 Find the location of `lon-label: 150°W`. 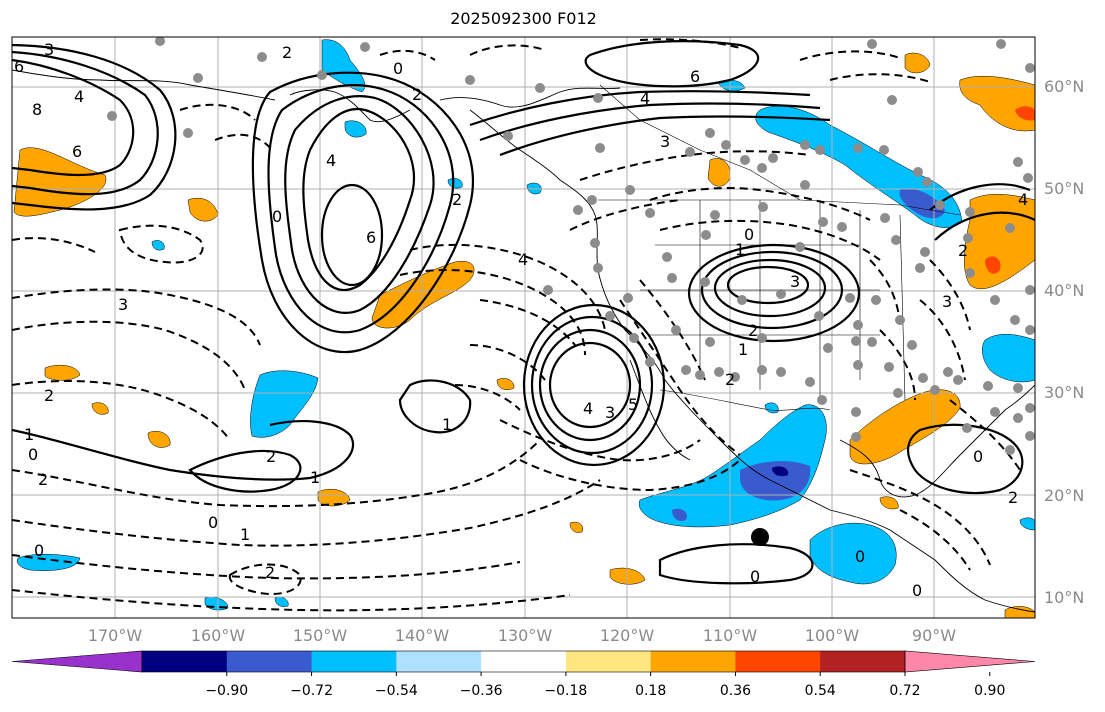

lon-label: 150°W is located at coordinates (320, 635).